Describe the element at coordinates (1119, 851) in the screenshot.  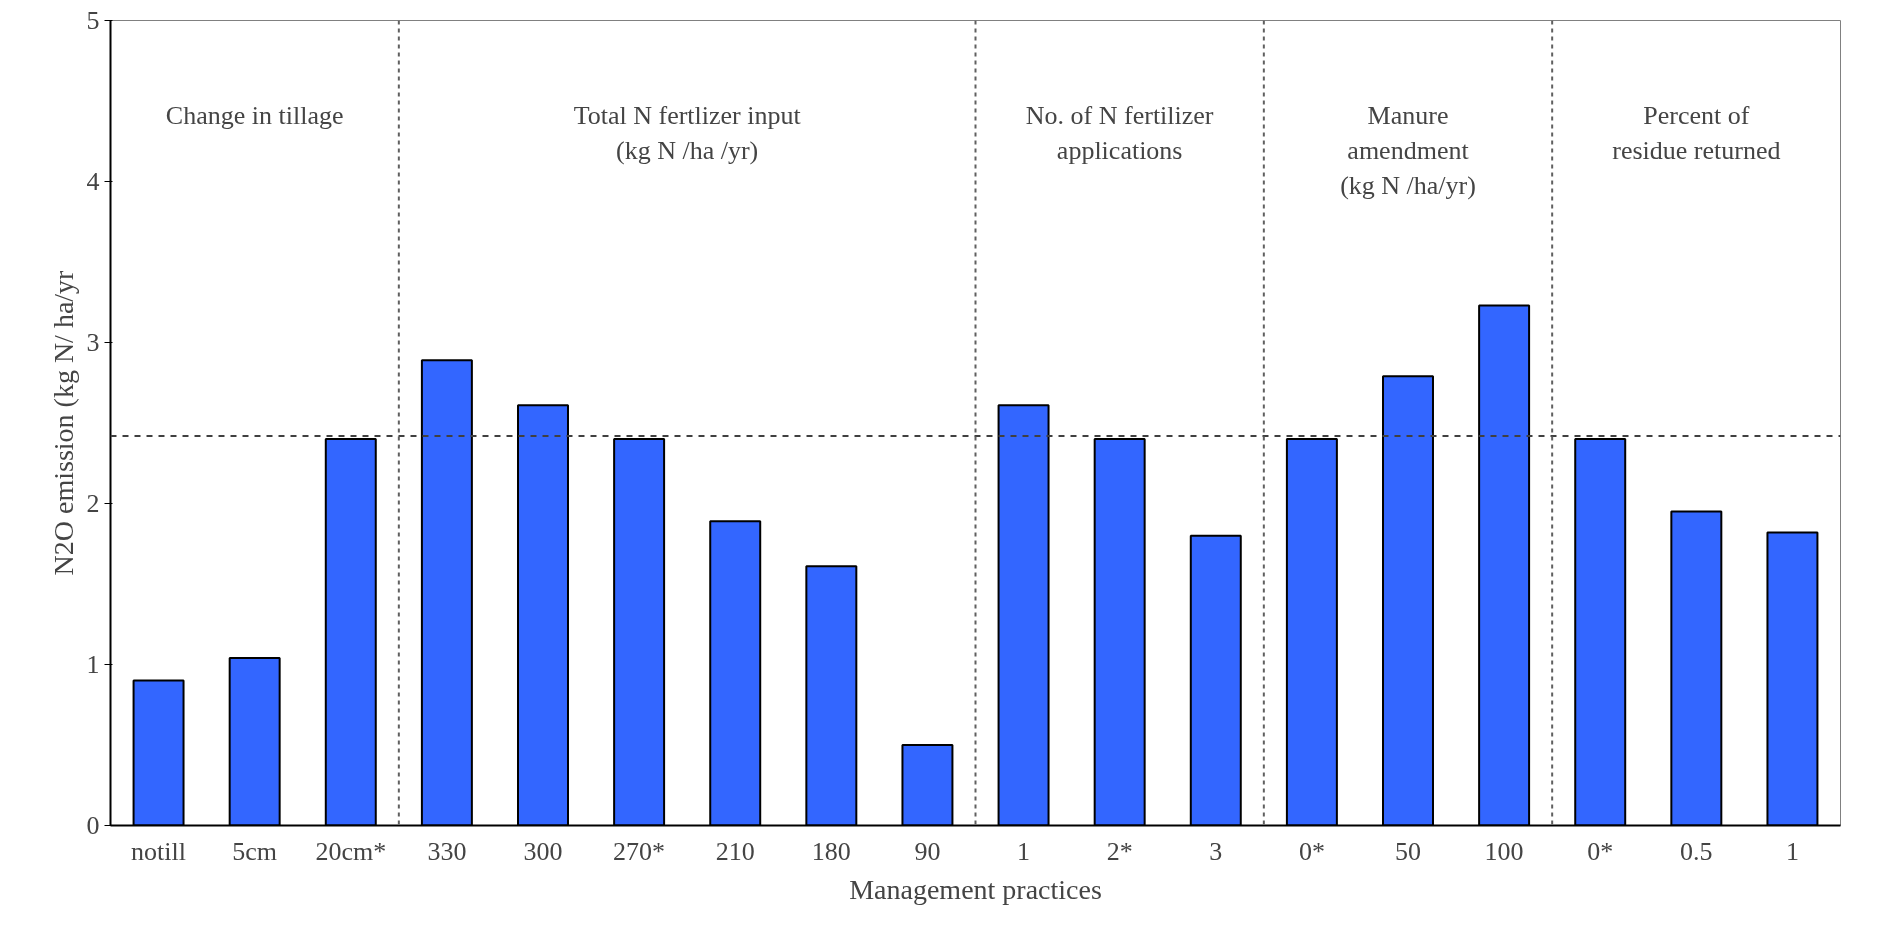
I see `x-tick-label: 2*` at that location.